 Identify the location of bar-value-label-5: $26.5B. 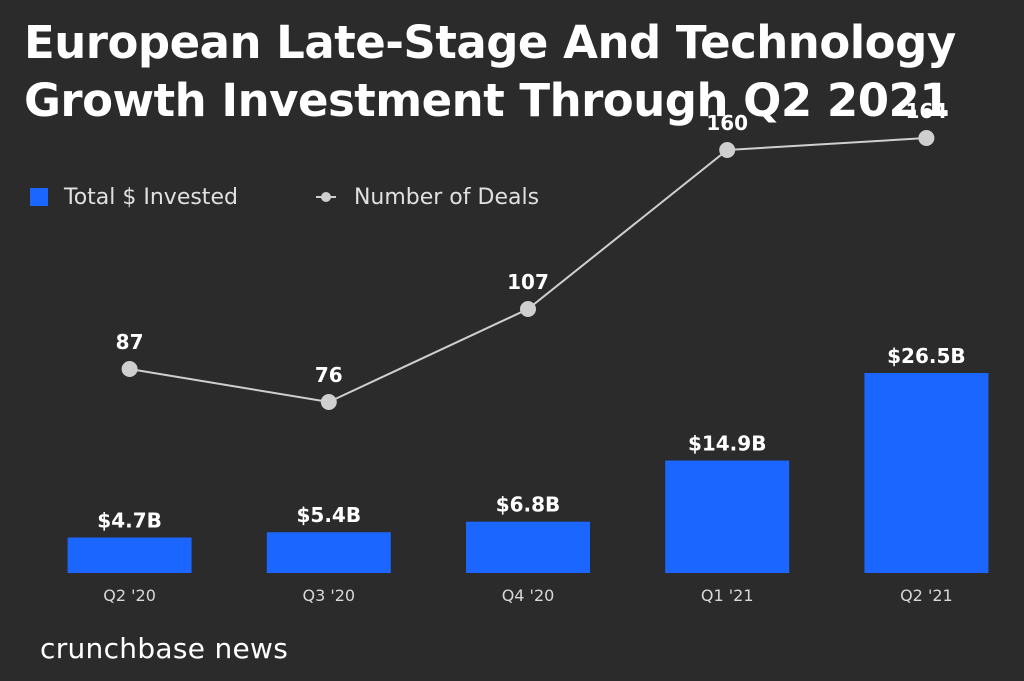
(926, 356).